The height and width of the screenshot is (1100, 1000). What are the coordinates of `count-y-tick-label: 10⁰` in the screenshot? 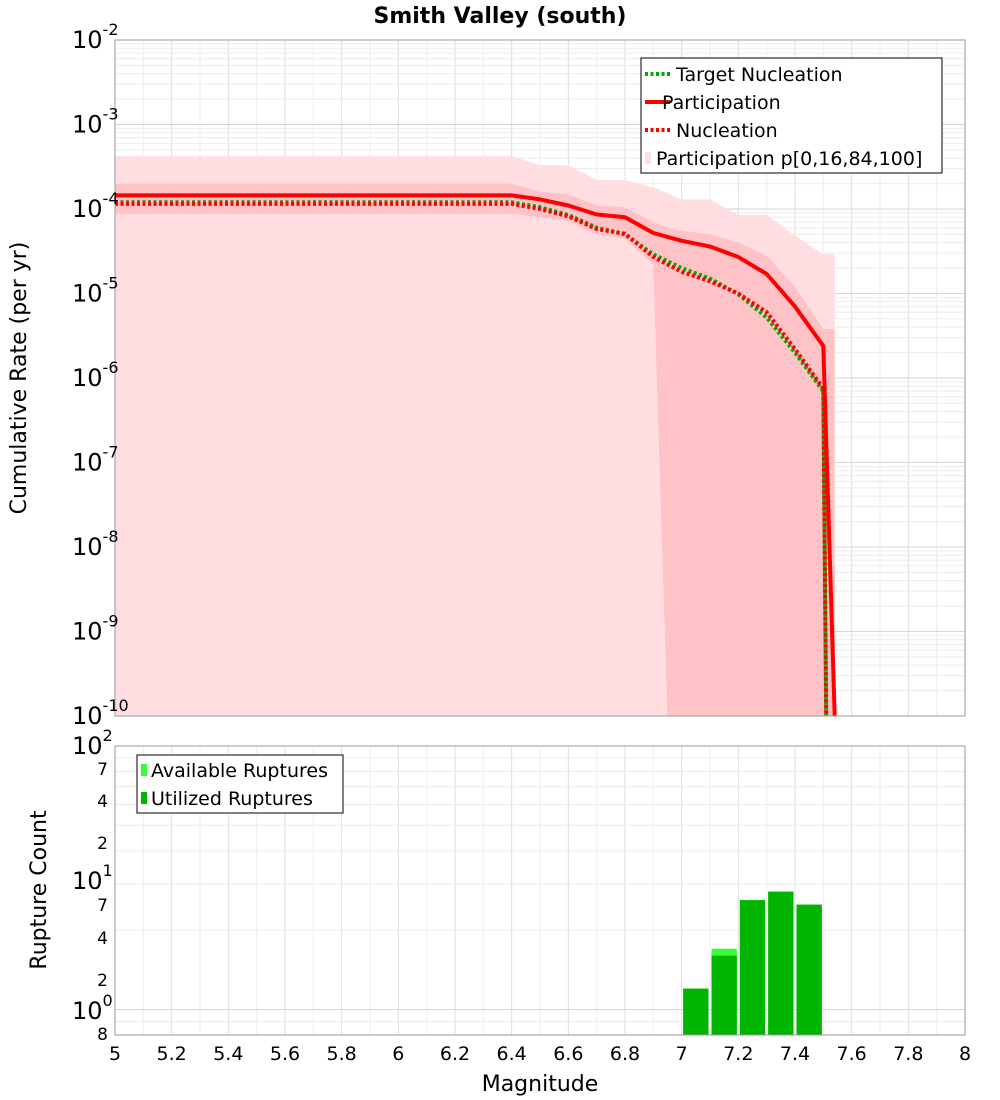 It's located at (92, 1008).